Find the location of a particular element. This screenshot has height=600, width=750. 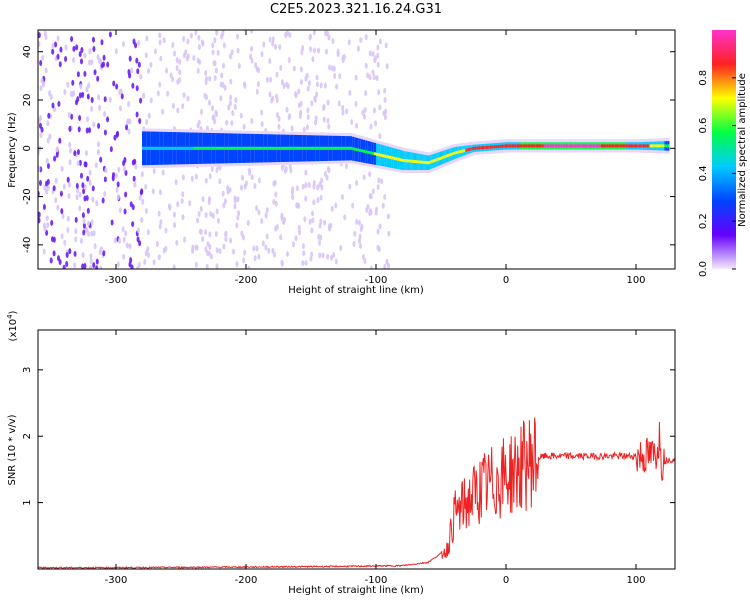

y-tick-label: 3 is located at coordinates (27, 370).